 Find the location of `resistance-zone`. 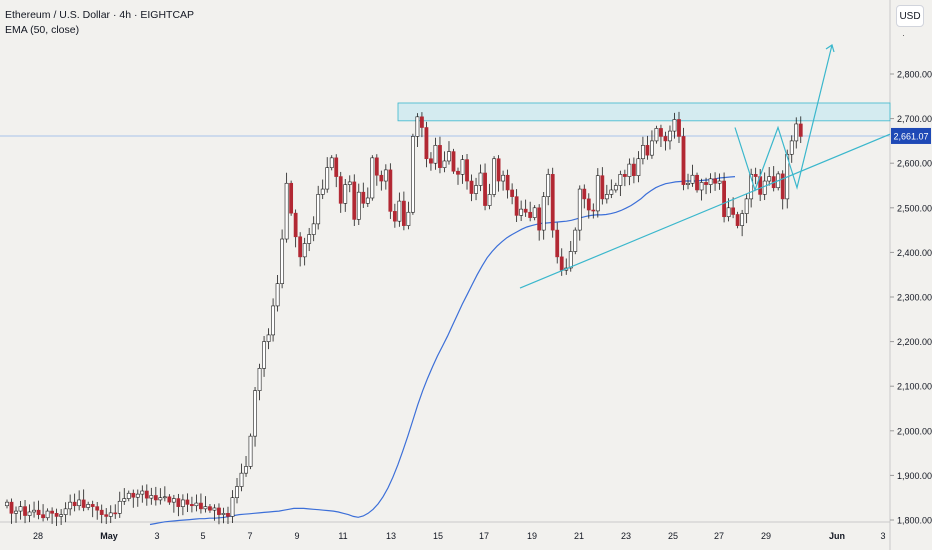

resistance-zone is located at coordinates (644, 112).